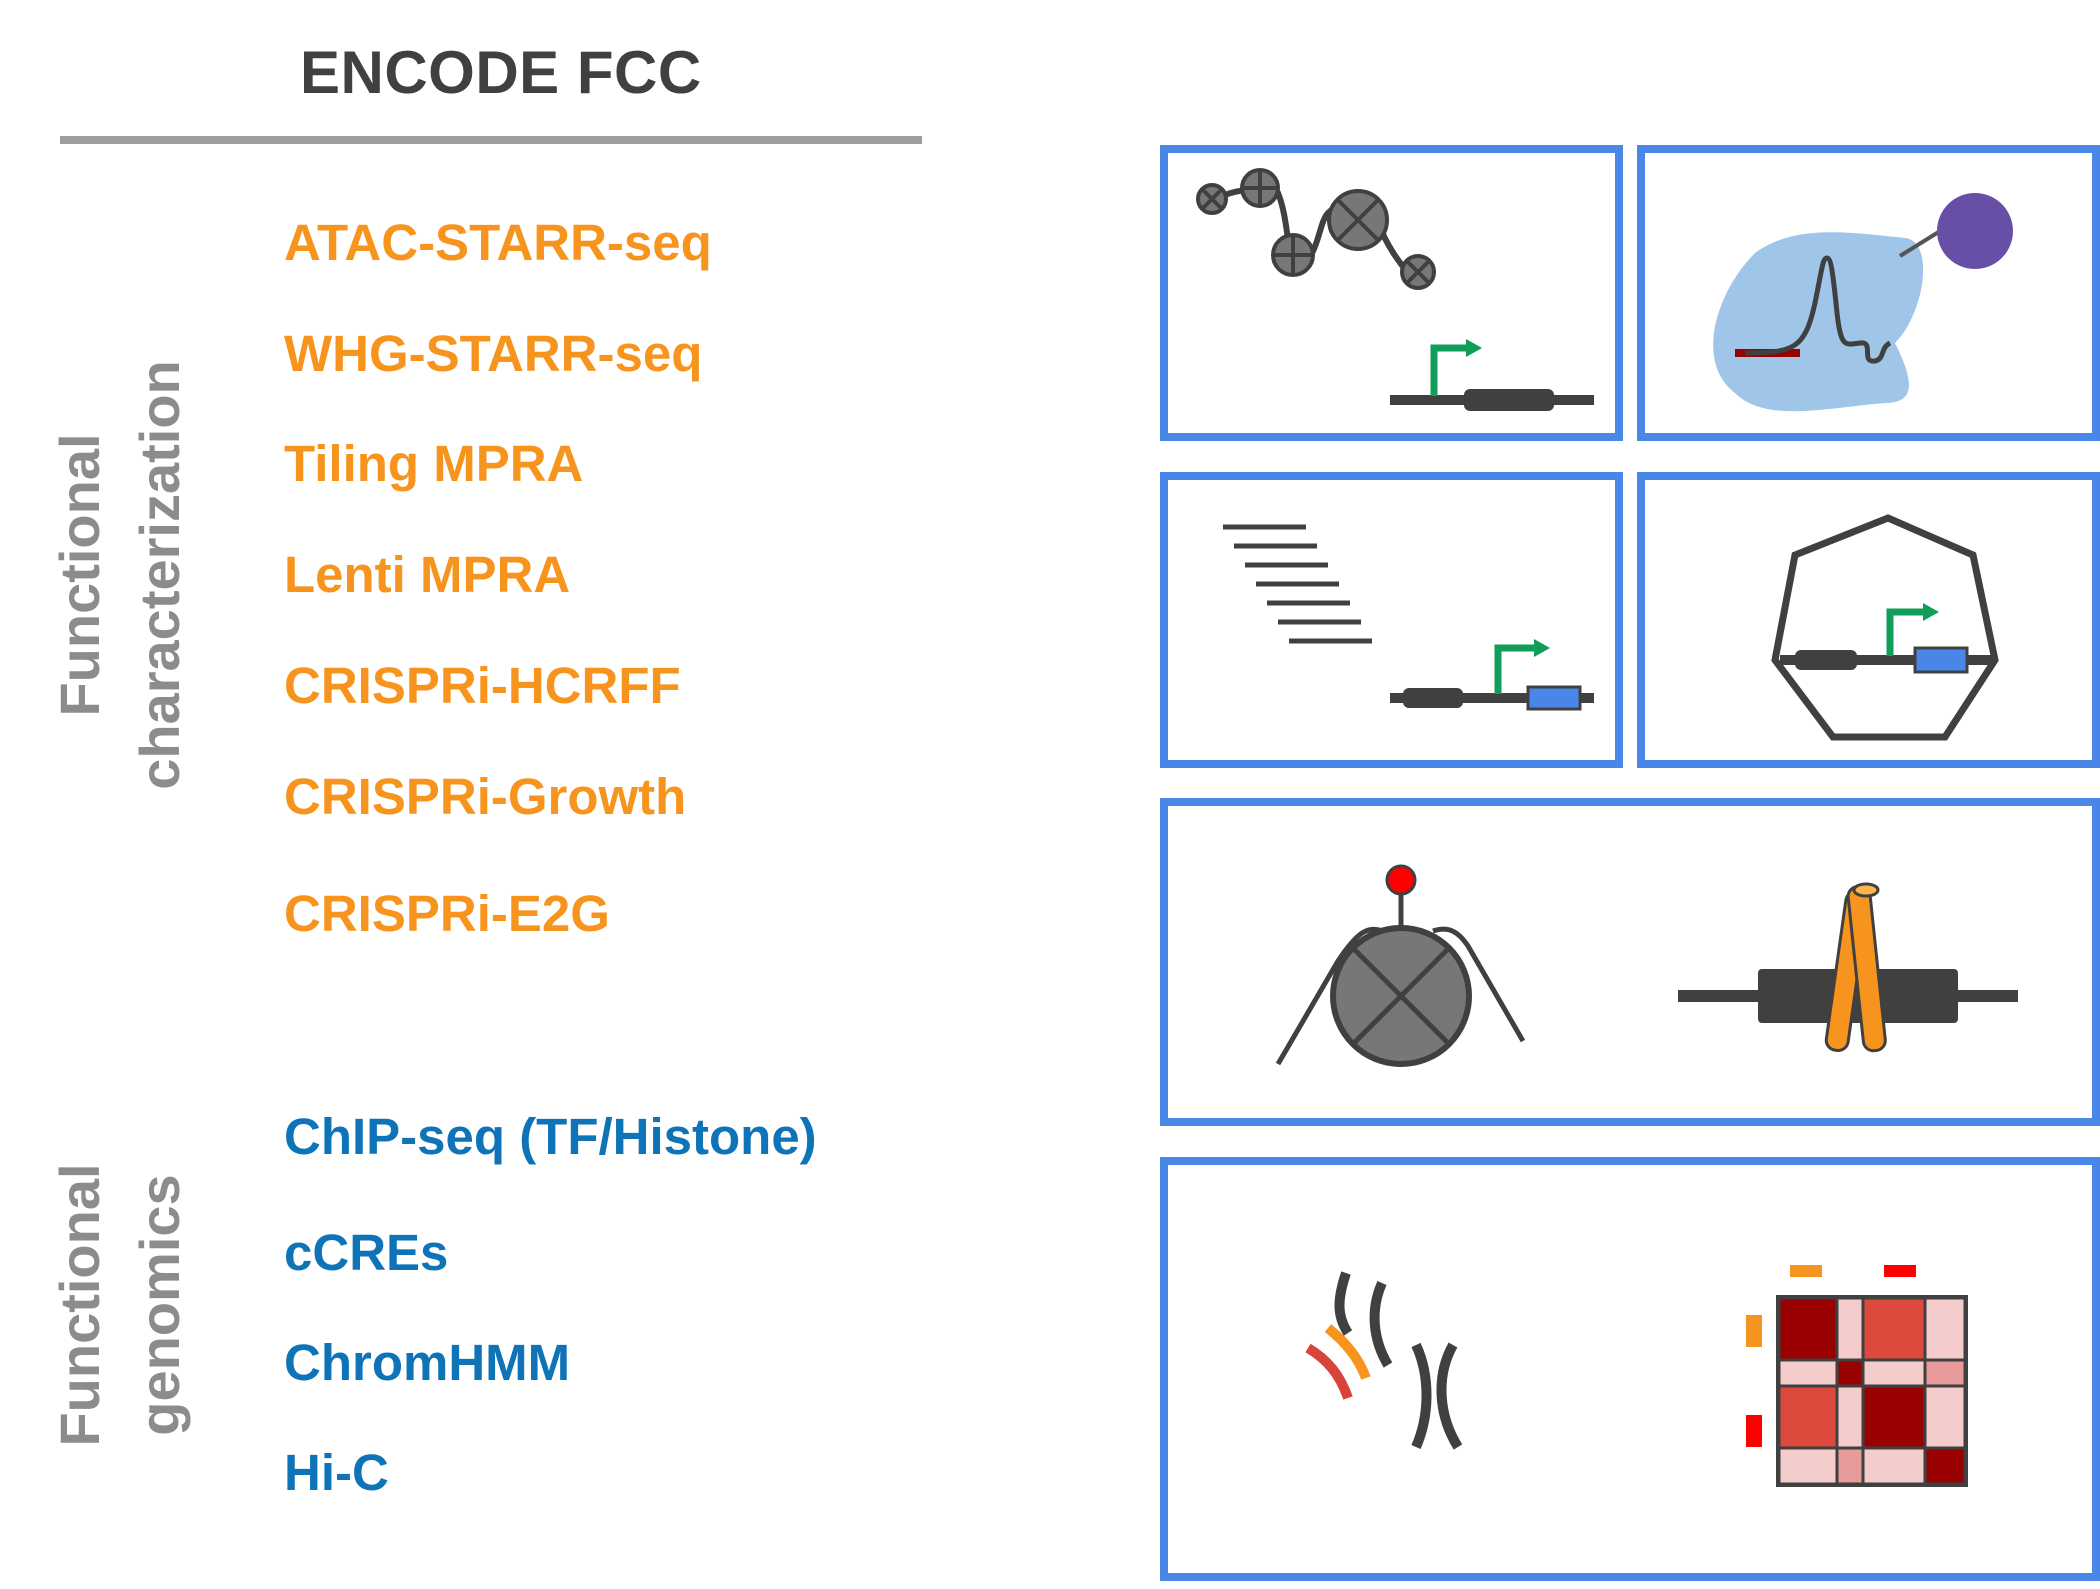  I want to click on panel-lenti-mpra, so click(1868, 620).